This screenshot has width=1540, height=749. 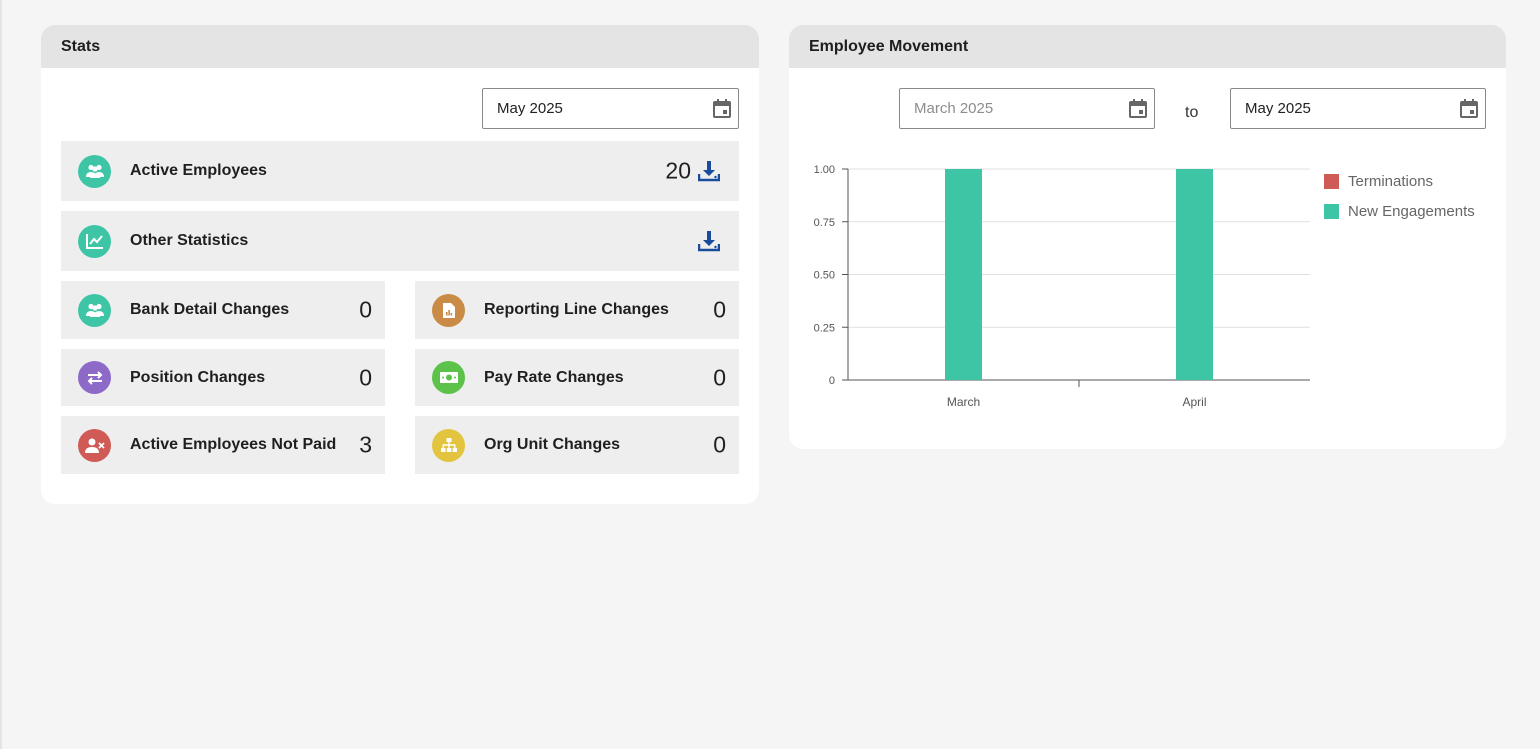 What do you see at coordinates (1147, 46) in the screenshot?
I see `employee-movement-title: Employee Movement` at bounding box center [1147, 46].